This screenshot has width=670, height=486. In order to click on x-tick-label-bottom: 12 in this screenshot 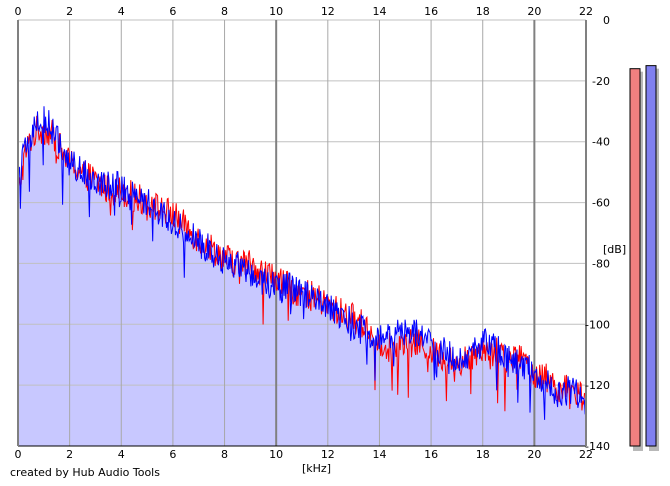, I will do `click(328, 454)`.